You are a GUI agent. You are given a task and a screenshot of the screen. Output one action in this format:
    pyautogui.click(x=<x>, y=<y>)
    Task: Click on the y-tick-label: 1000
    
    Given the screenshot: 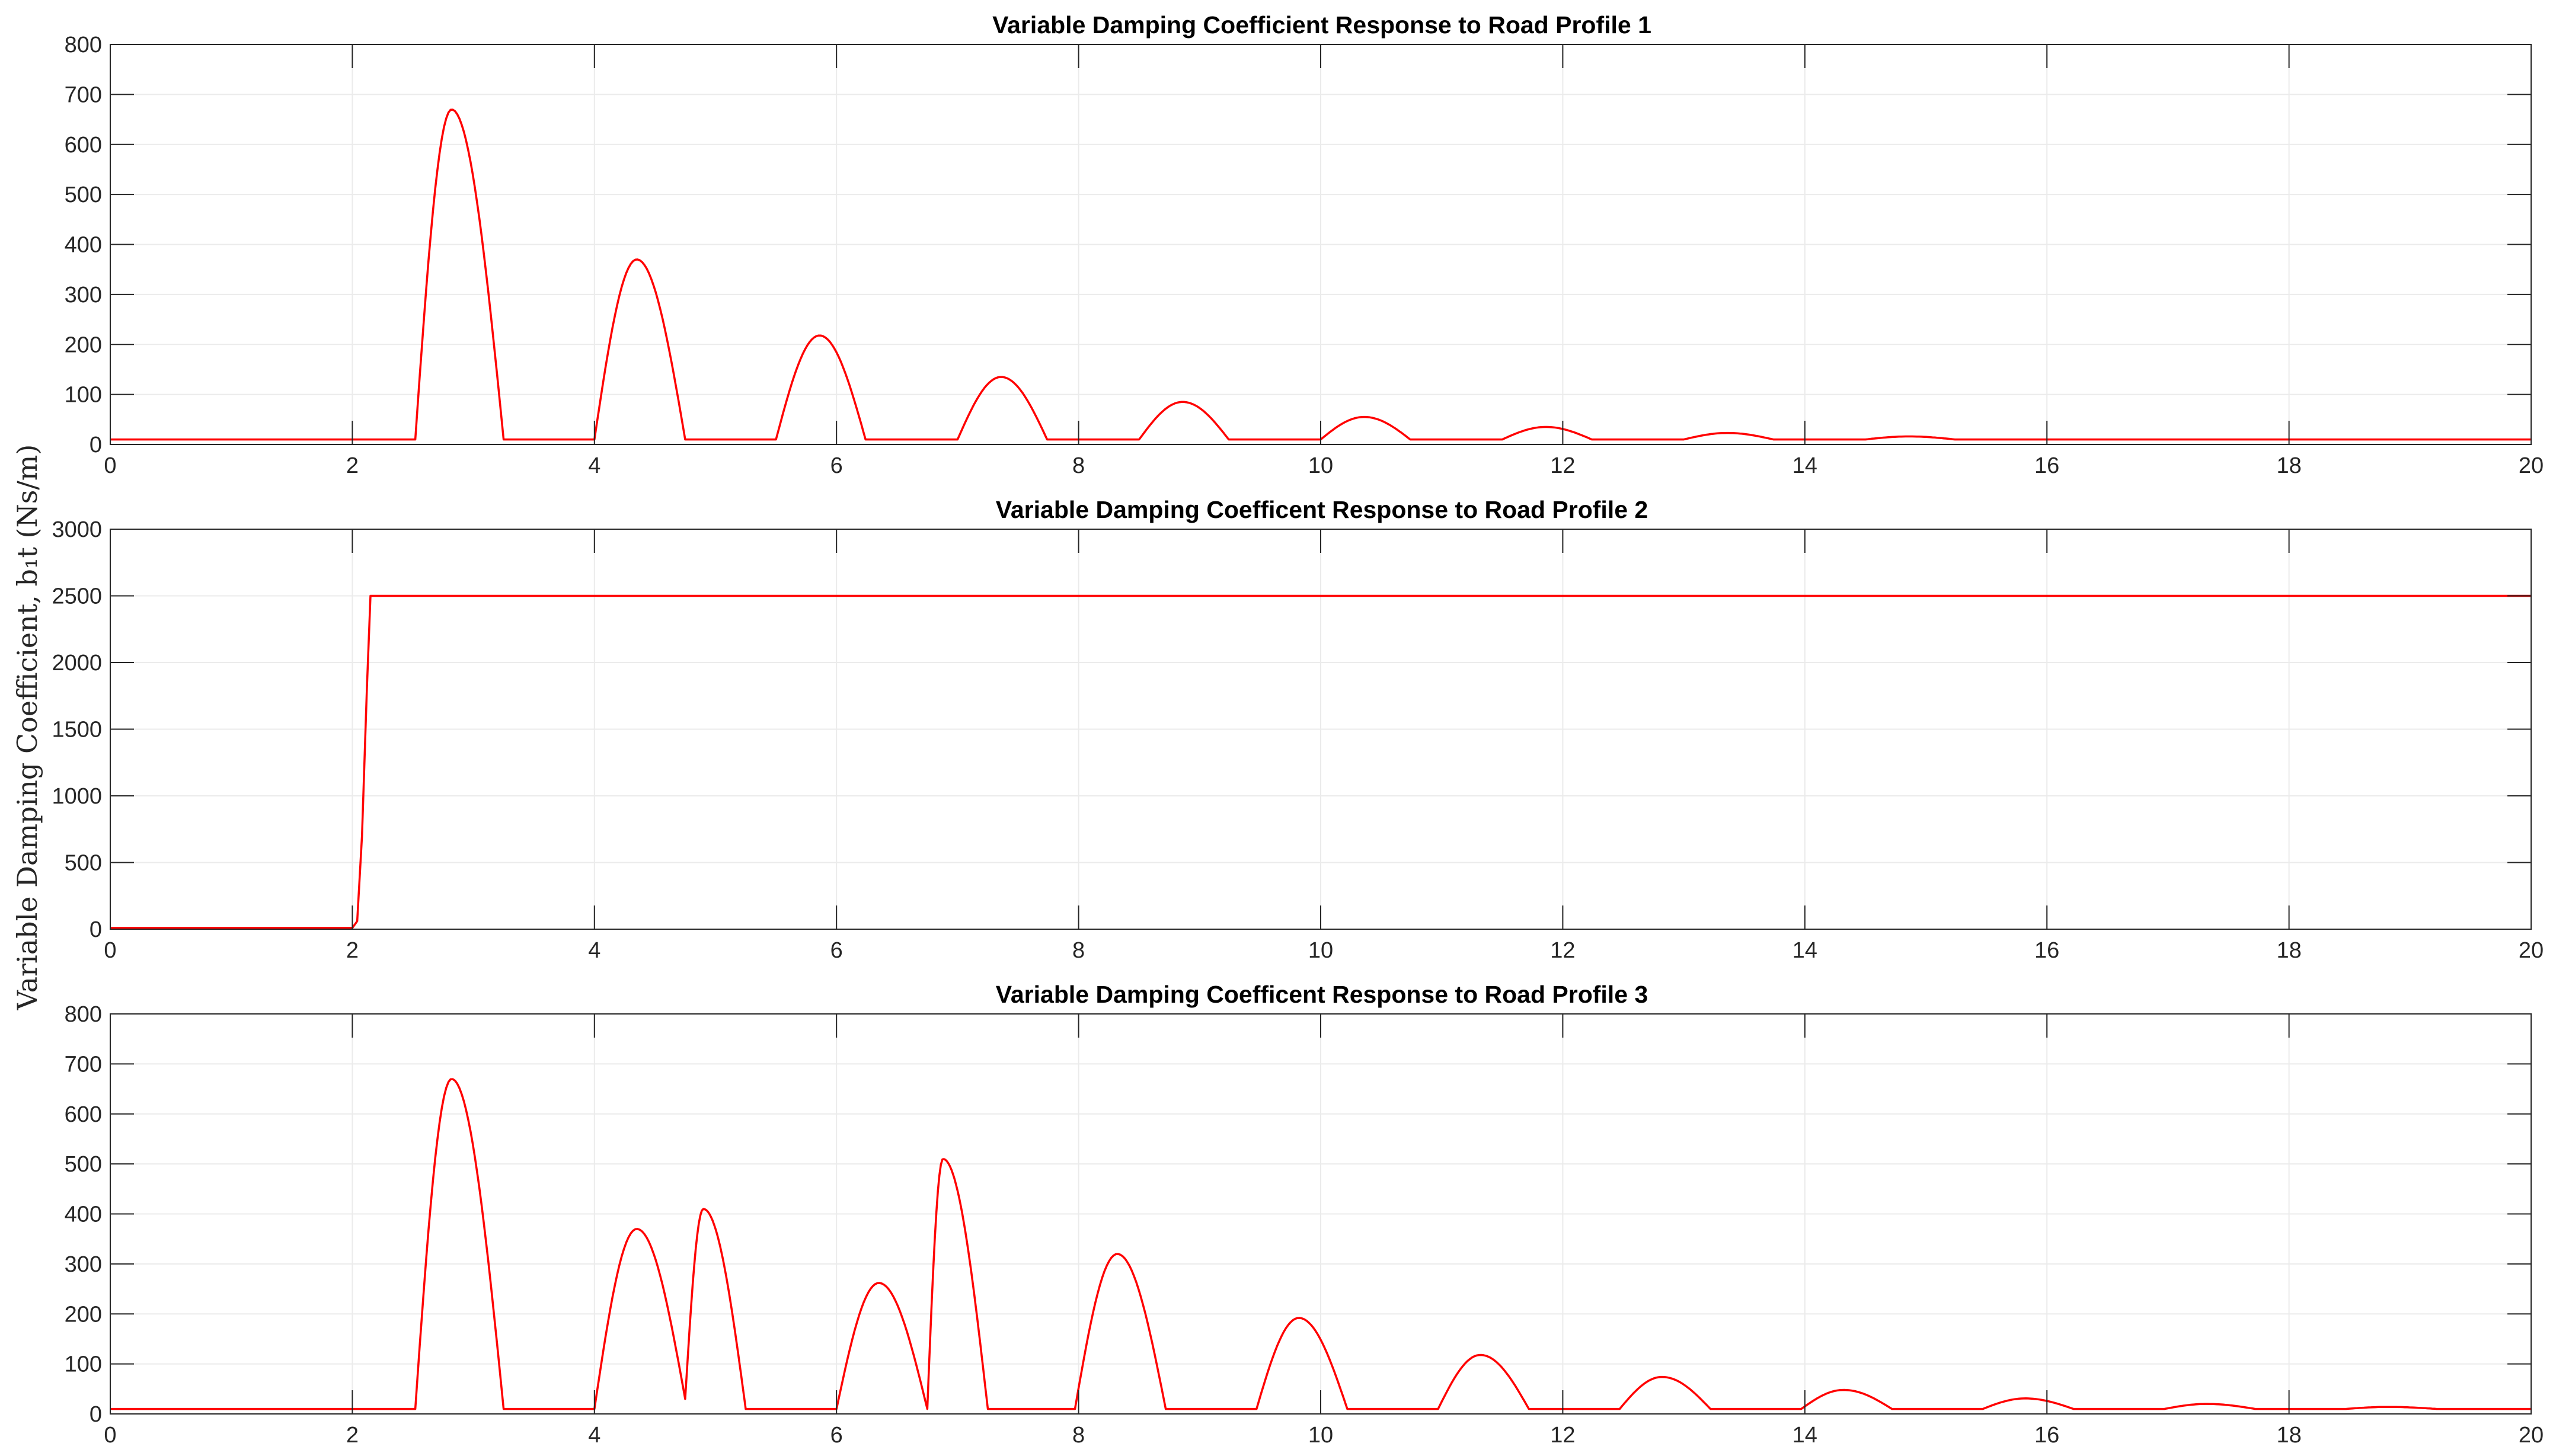 What is the action you would take?
    pyautogui.click(x=77, y=796)
    